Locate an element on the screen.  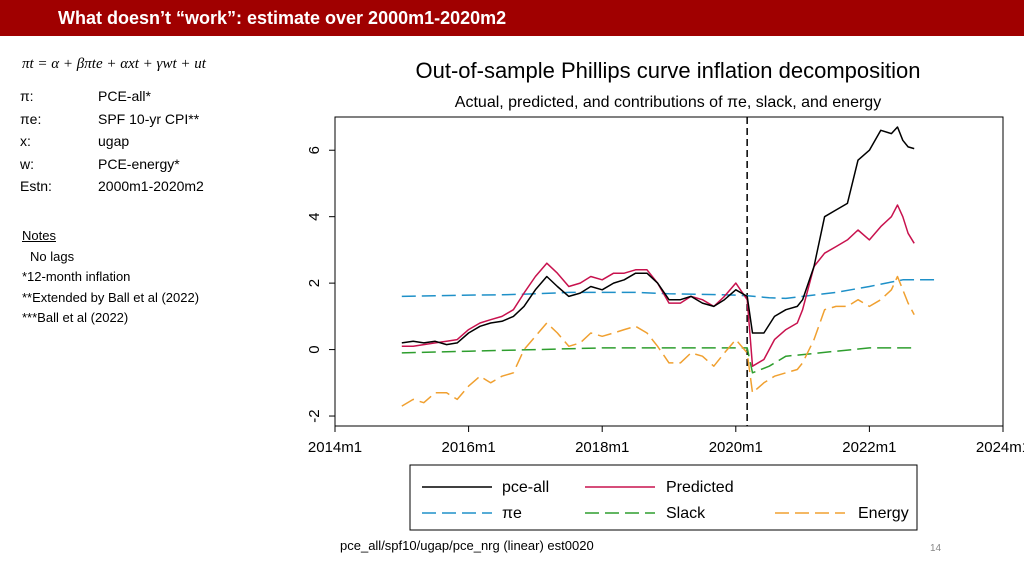
y-tick-label: 6 is located at coordinates (314, 150).